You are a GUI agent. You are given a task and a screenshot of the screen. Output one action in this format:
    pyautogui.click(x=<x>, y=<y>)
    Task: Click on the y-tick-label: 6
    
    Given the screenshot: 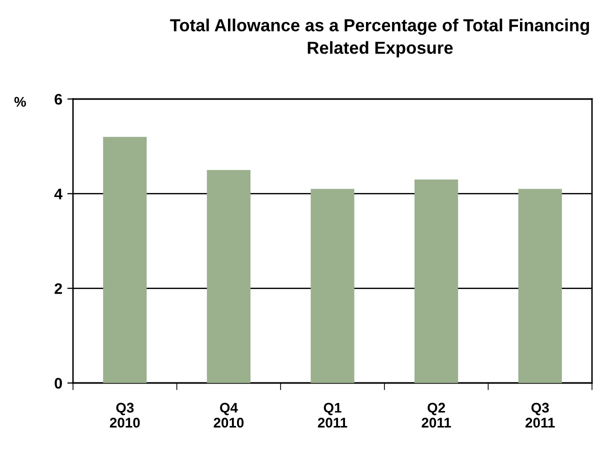 What is the action you would take?
    pyautogui.click(x=58, y=99)
    